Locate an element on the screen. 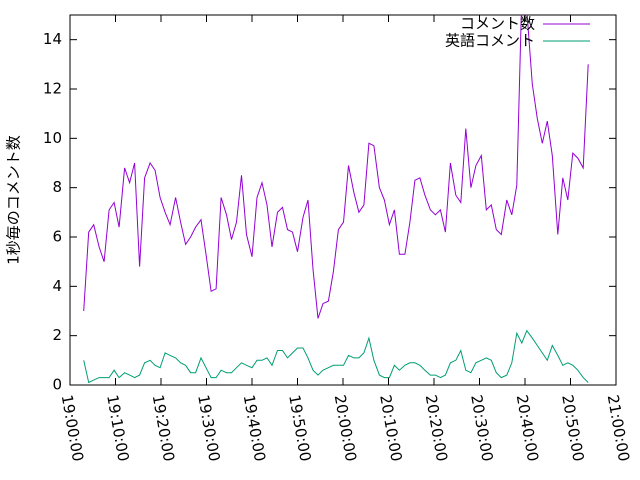 Image resolution: width=640 pixels, height=480 pixels. x-tick-label: 20:30:00 is located at coordinates (481, 427).